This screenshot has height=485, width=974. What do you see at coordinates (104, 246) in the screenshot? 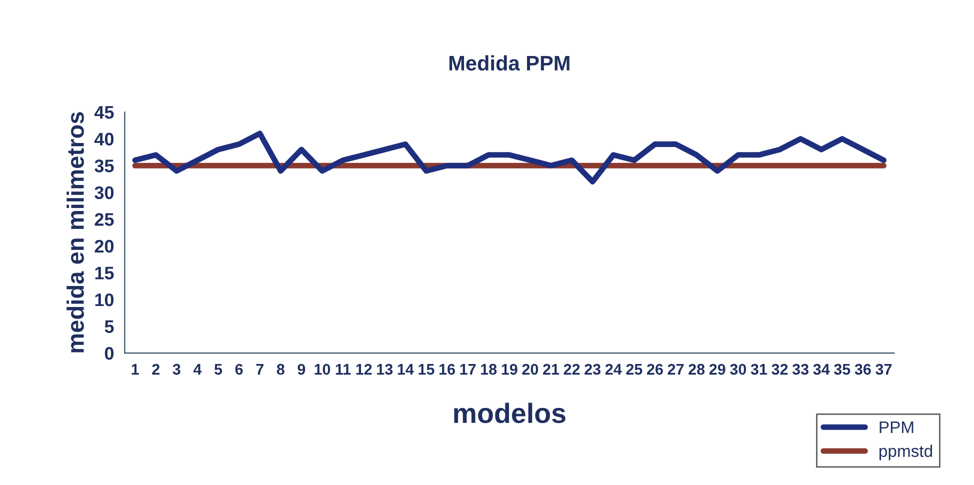
I see `y-tick-label: 20` at bounding box center [104, 246].